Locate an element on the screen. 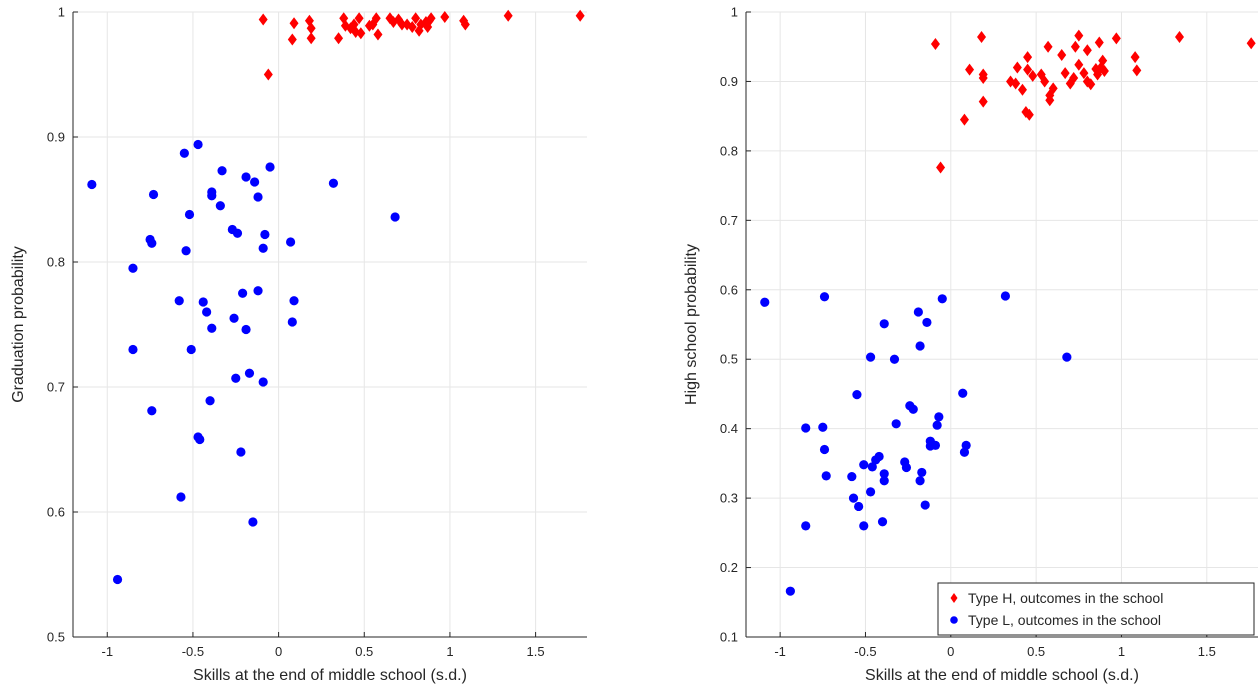 This screenshot has width=1258, height=694. y-tick-label: 0.3 is located at coordinates (729, 498).